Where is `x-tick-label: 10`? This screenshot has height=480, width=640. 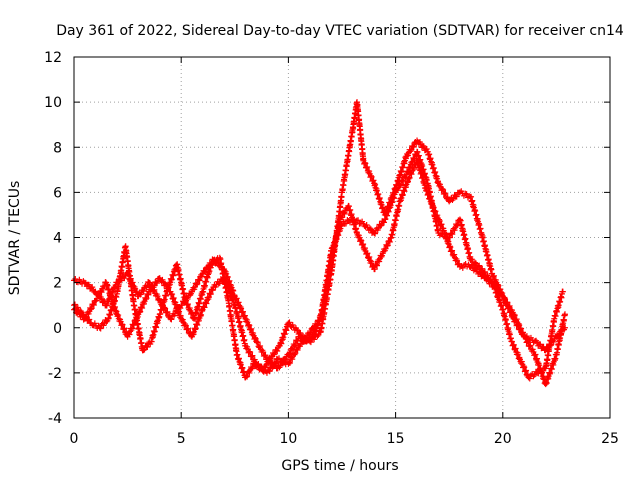
x-tick-label: 10 is located at coordinates (288, 439).